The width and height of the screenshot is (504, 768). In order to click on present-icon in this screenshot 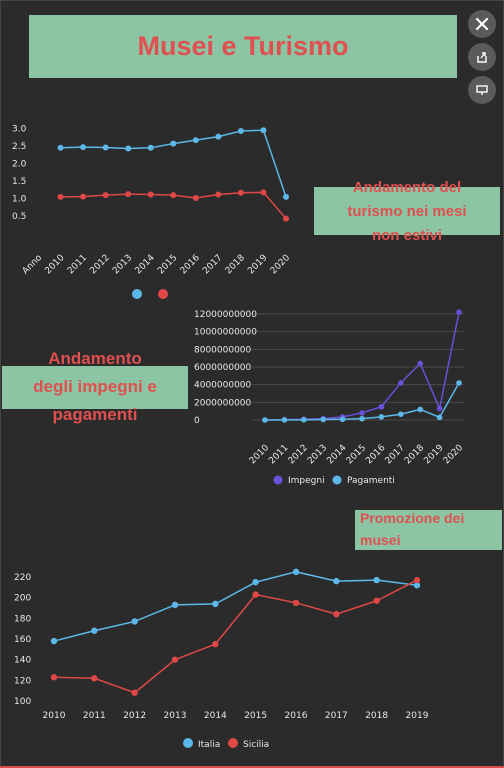, I will do `click(482, 90)`.